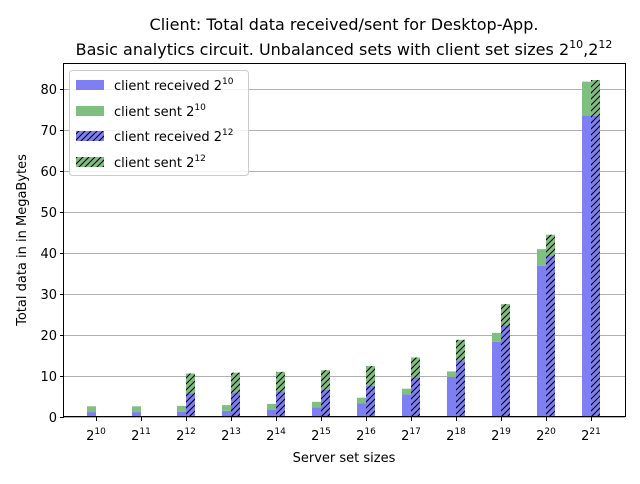  What do you see at coordinates (48, 90) in the screenshot?
I see `y-tick-label: 80` at bounding box center [48, 90].